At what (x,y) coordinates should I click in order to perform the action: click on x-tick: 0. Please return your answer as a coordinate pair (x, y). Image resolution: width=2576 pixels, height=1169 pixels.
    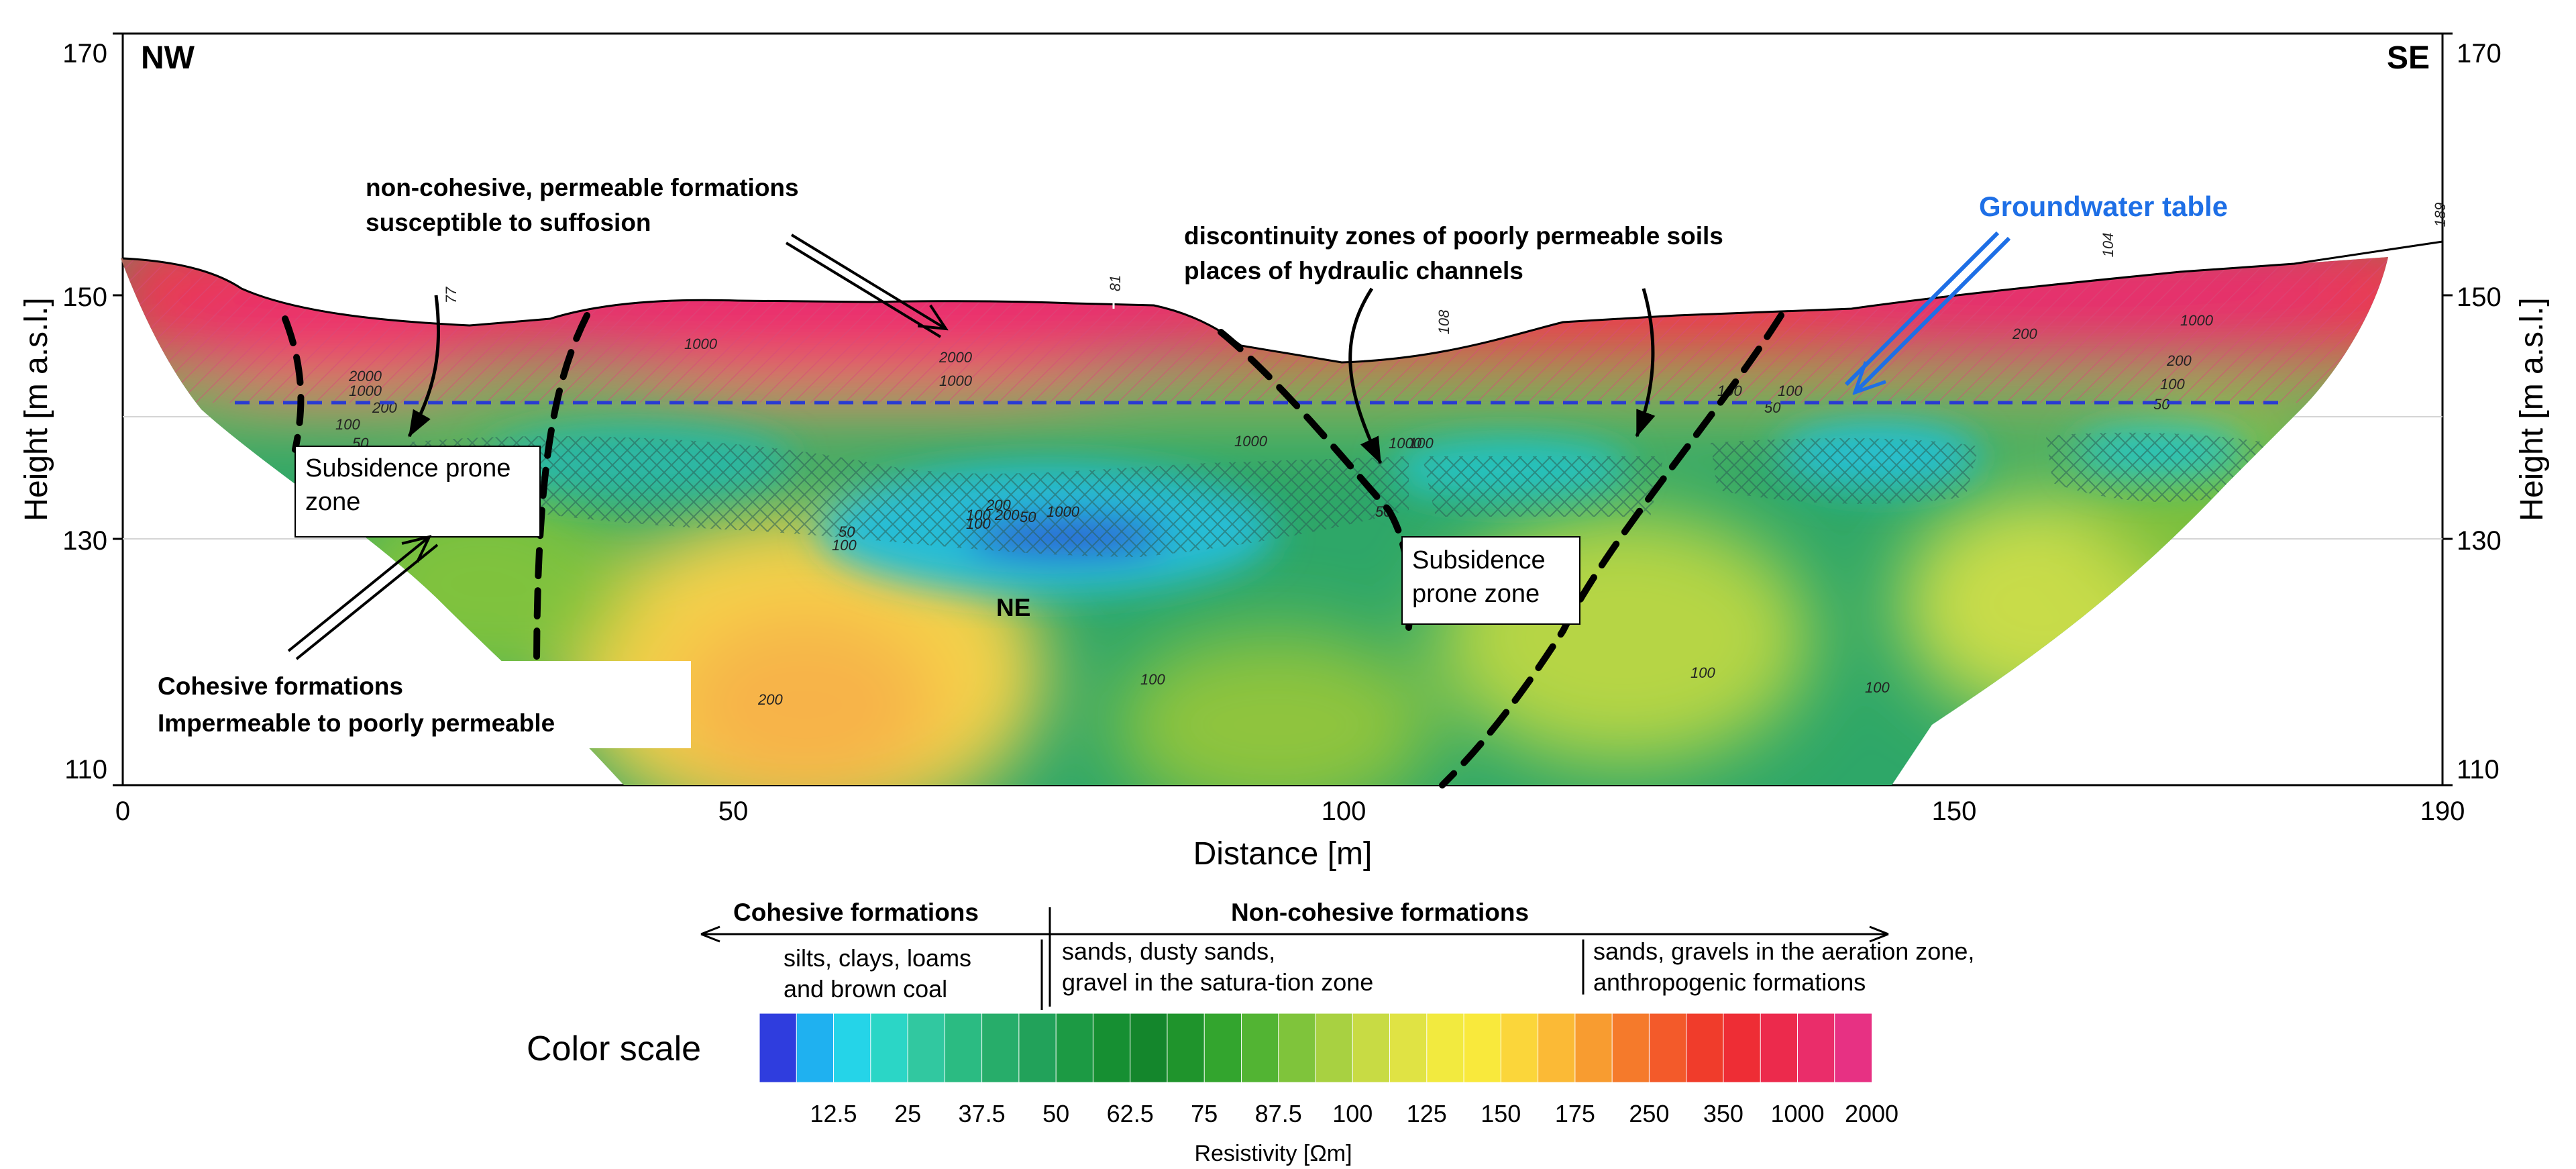
    Looking at the image, I should click on (122, 812).